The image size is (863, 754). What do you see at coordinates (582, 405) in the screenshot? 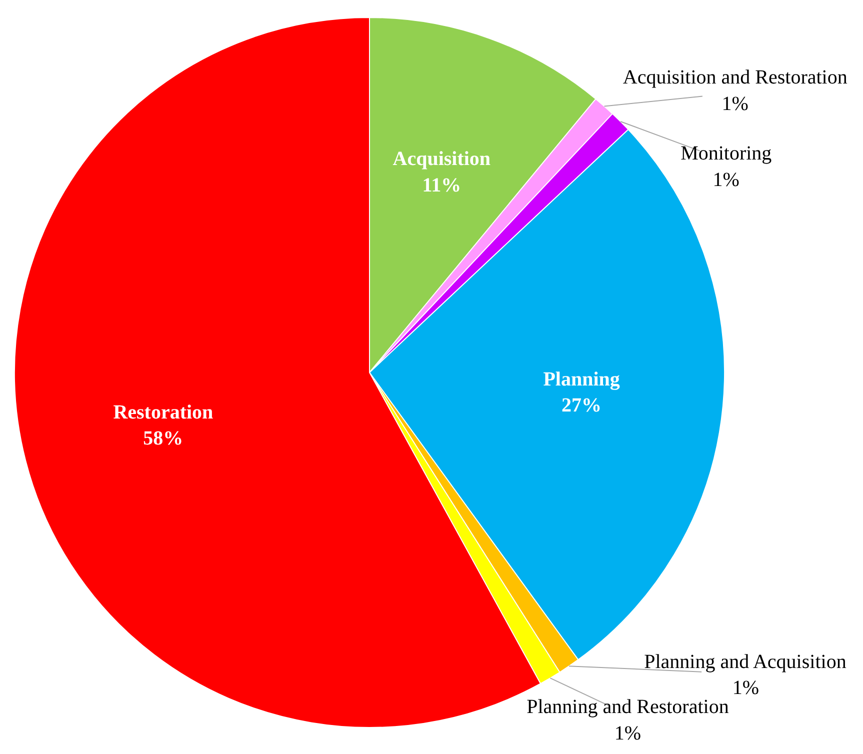
I see `data-label: 27%` at bounding box center [582, 405].